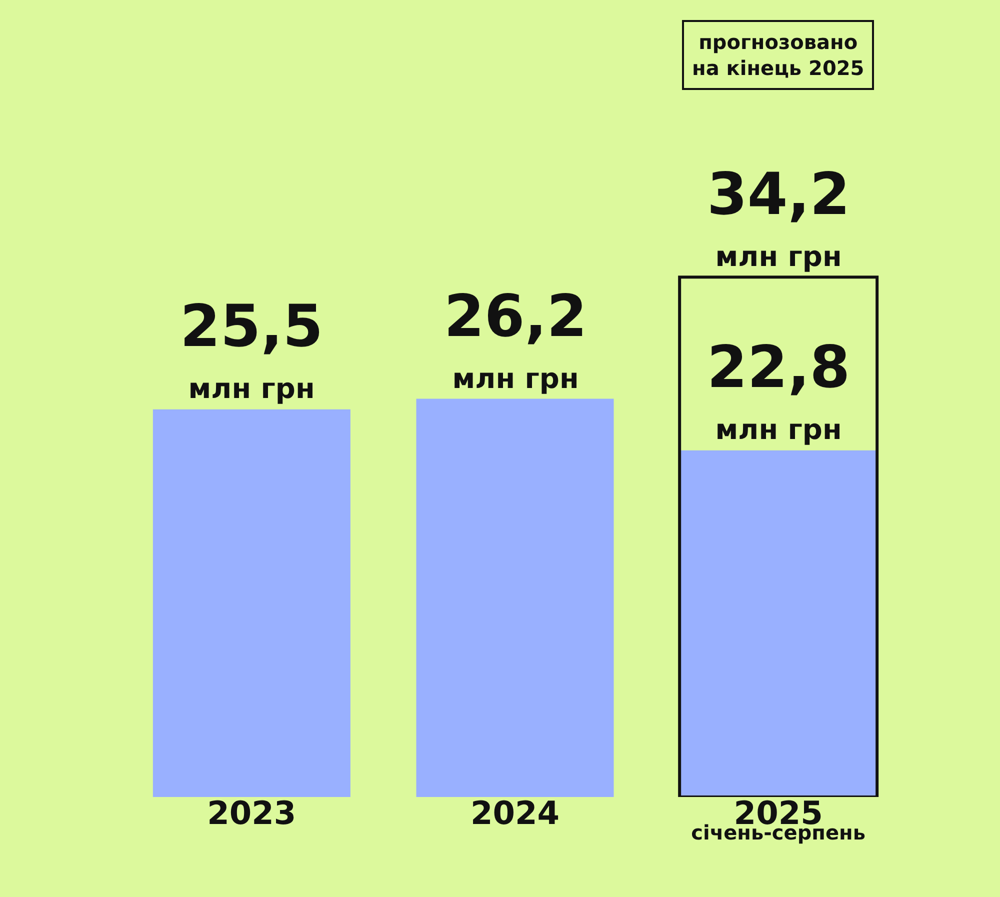  I want to click on data-label: 22,8 млн грн, so click(778, 389).